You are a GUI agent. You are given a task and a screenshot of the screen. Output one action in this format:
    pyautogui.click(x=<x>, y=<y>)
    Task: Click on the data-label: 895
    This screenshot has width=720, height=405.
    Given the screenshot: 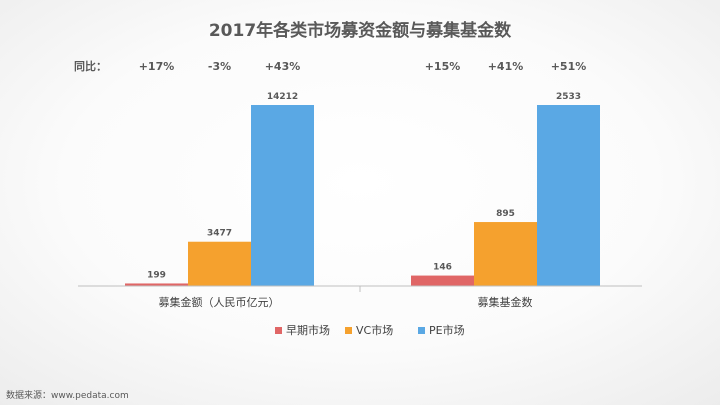 What is the action you would take?
    pyautogui.click(x=505, y=214)
    